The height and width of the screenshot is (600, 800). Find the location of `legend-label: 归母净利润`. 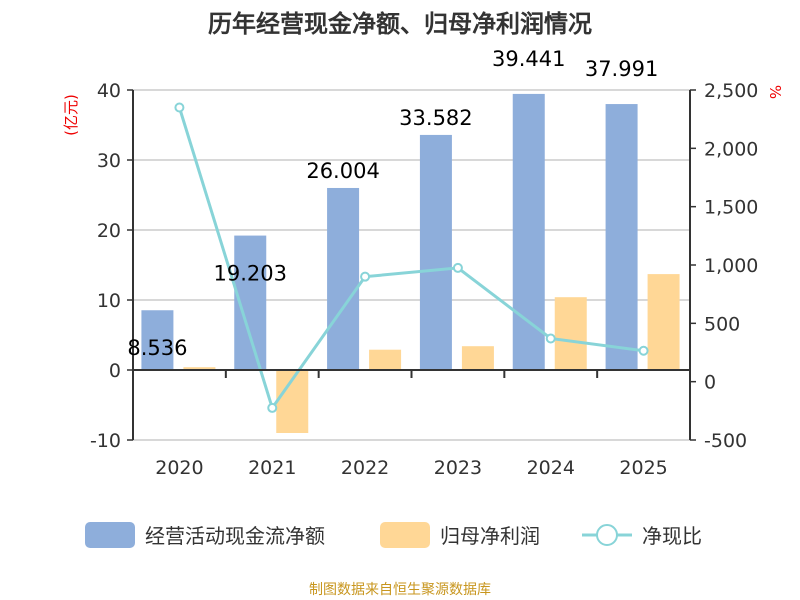

legend-label: 归母净利润 is located at coordinates (490, 536).